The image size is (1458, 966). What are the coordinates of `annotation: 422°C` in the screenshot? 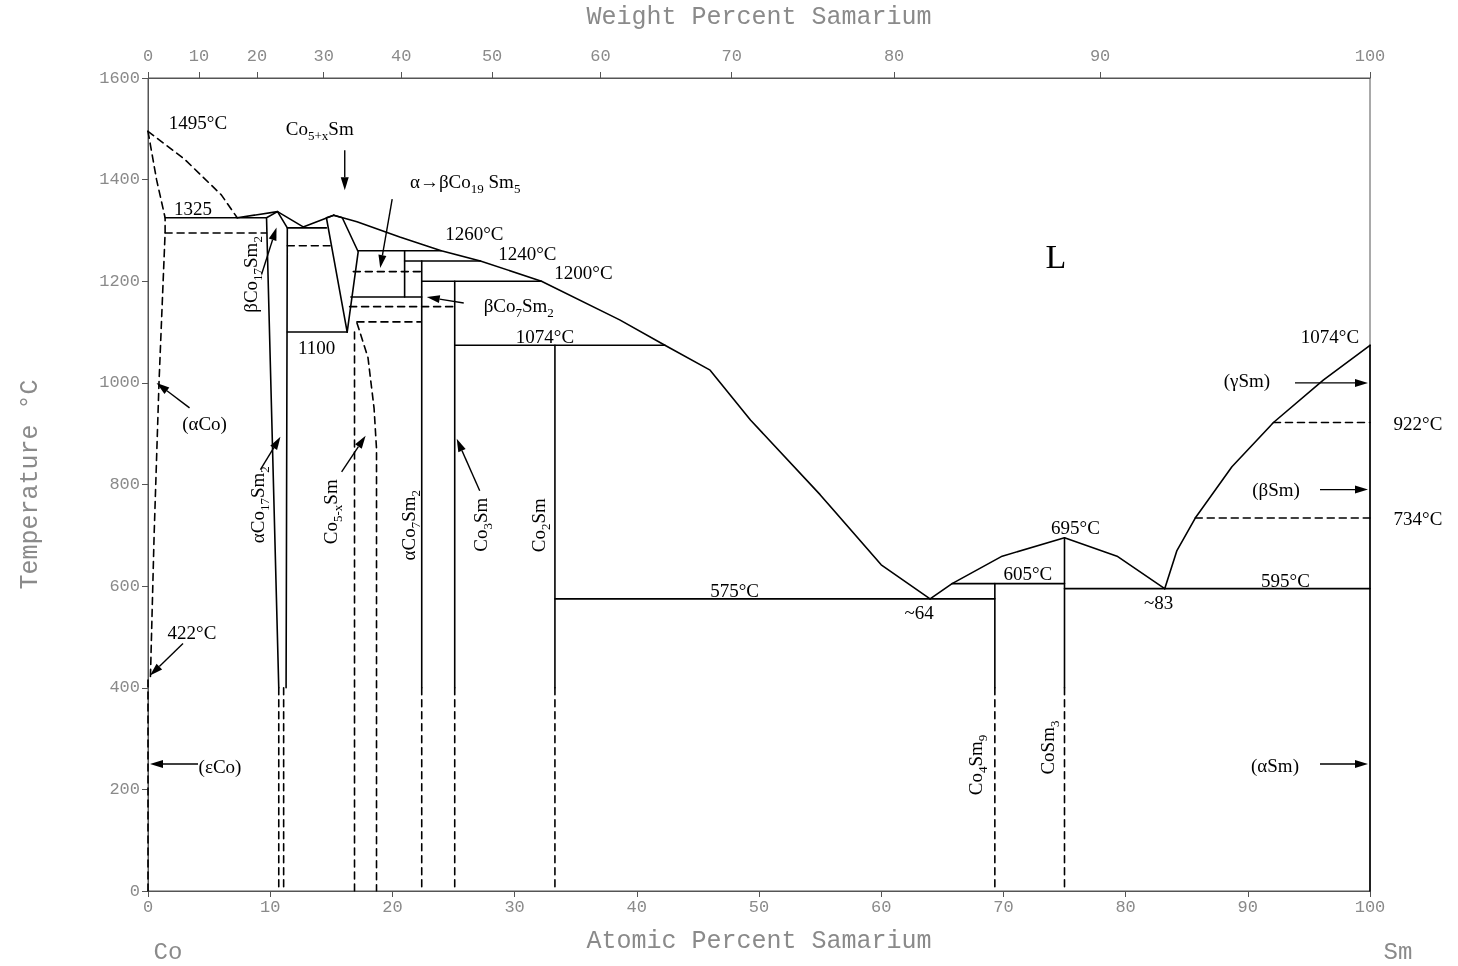 It's located at (192, 632).